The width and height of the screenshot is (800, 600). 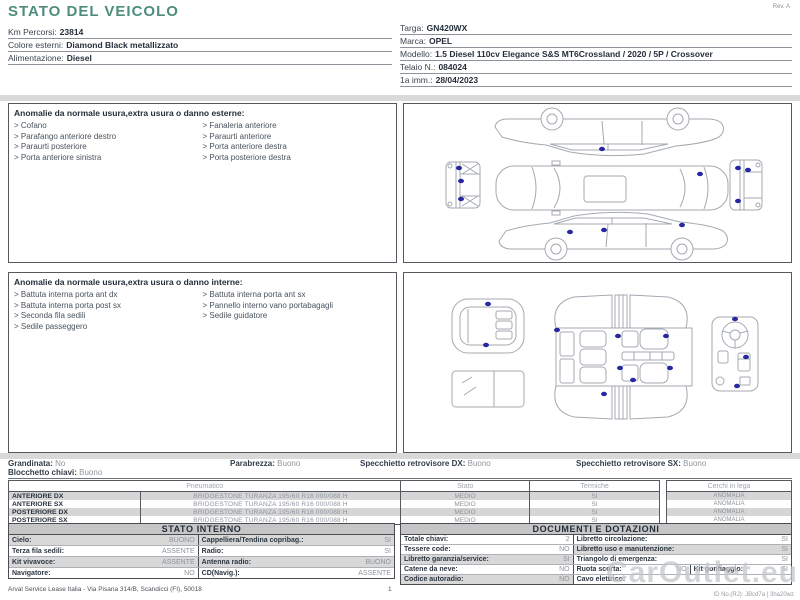 I want to click on interior-damage-diagram, so click(x=605, y=357).